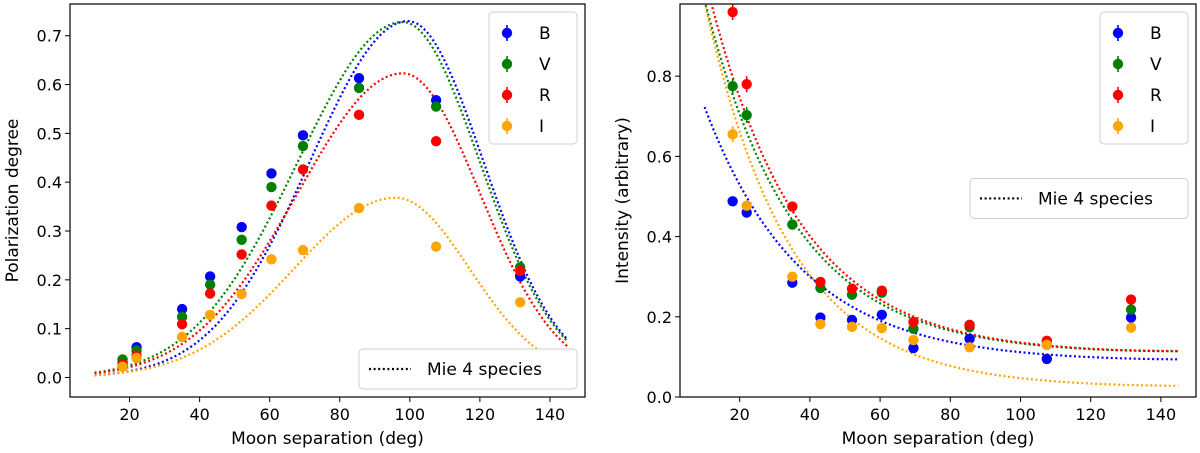 The width and height of the screenshot is (1200, 453). I want to click on intensity-legend-marker-i, so click(1118, 126).